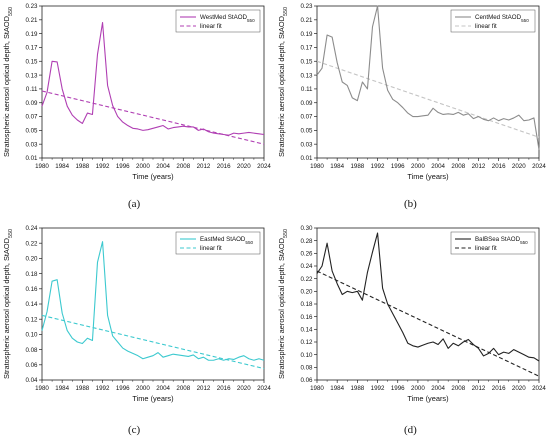 The width and height of the screenshot is (550, 443). Describe the element at coordinates (31, 34) in the screenshot. I see `y-tick-label: 0.19` at that location.